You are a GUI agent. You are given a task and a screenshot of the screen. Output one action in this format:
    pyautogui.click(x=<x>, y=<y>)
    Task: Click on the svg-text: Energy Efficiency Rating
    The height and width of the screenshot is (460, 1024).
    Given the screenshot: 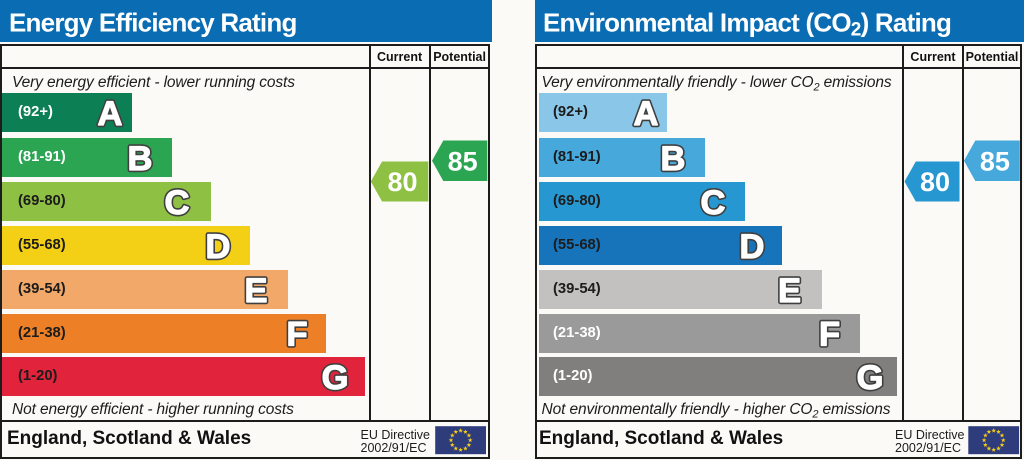 What is the action you would take?
    pyautogui.click(x=153, y=23)
    